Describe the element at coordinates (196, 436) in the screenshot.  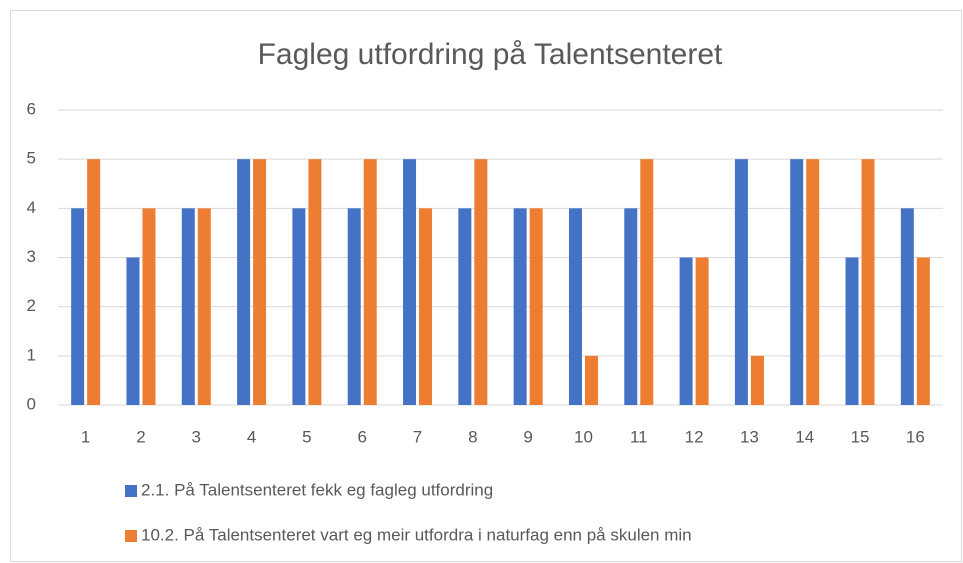
I see `x-tick-label: 3` at that location.